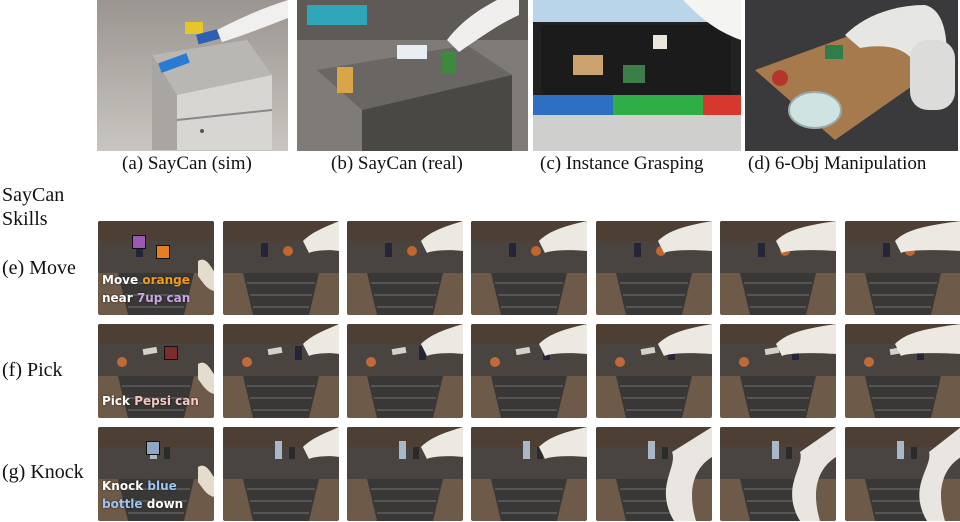 The width and height of the screenshot is (960, 522). I want to click on caption-6-obj-manipulation: (d) 6-Obj Manipulation, so click(837, 163).